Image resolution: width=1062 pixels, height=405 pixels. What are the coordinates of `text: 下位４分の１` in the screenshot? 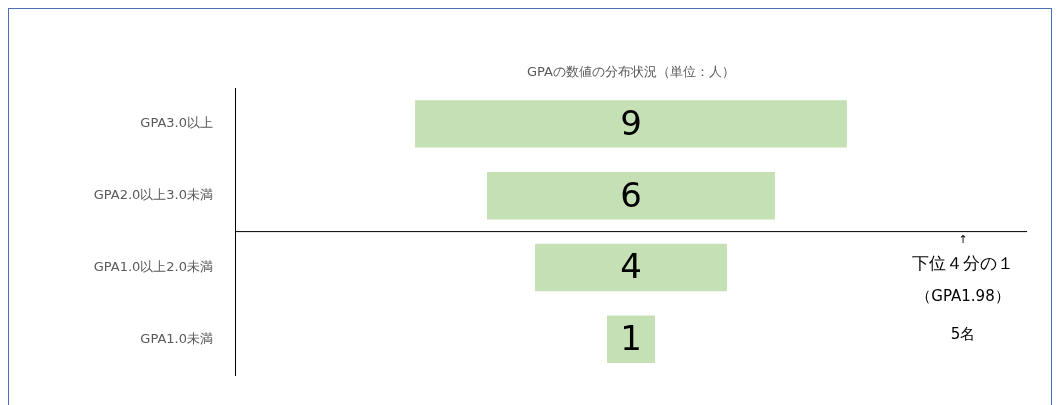 It's located at (963, 263).